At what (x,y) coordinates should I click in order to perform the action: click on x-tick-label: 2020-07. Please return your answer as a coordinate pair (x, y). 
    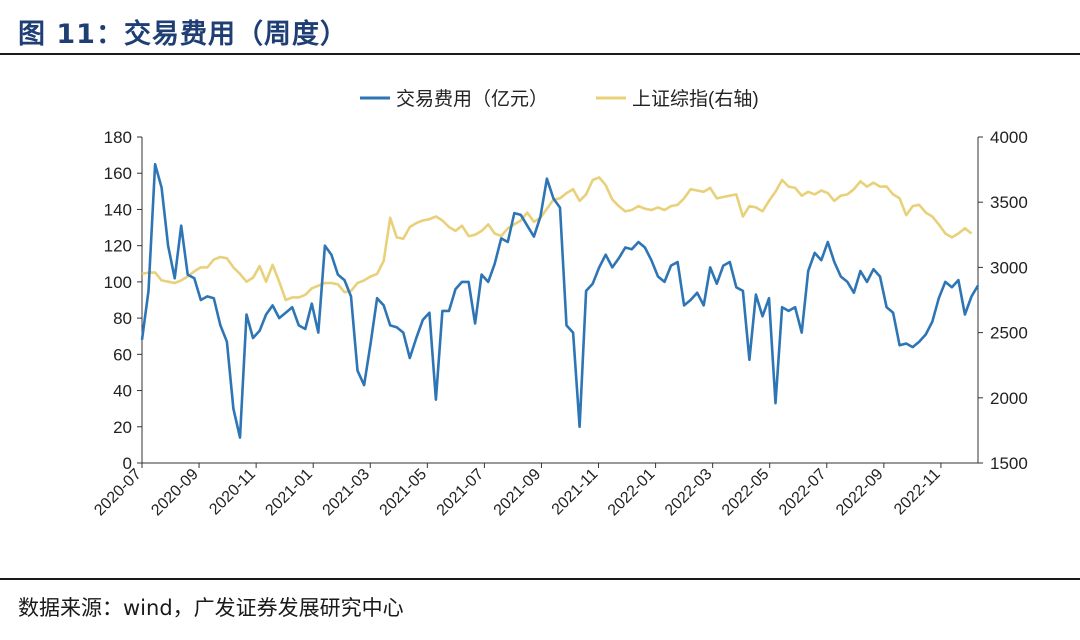
    Looking at the image, I should click on (118, 493).